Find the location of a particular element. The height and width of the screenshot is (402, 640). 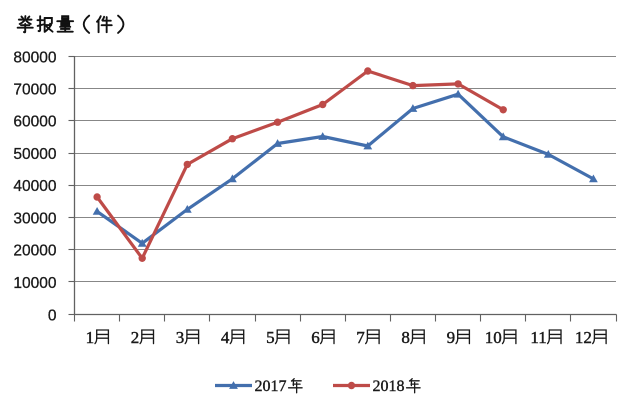

svg-text: 9 is located at coordinates (451, 337).